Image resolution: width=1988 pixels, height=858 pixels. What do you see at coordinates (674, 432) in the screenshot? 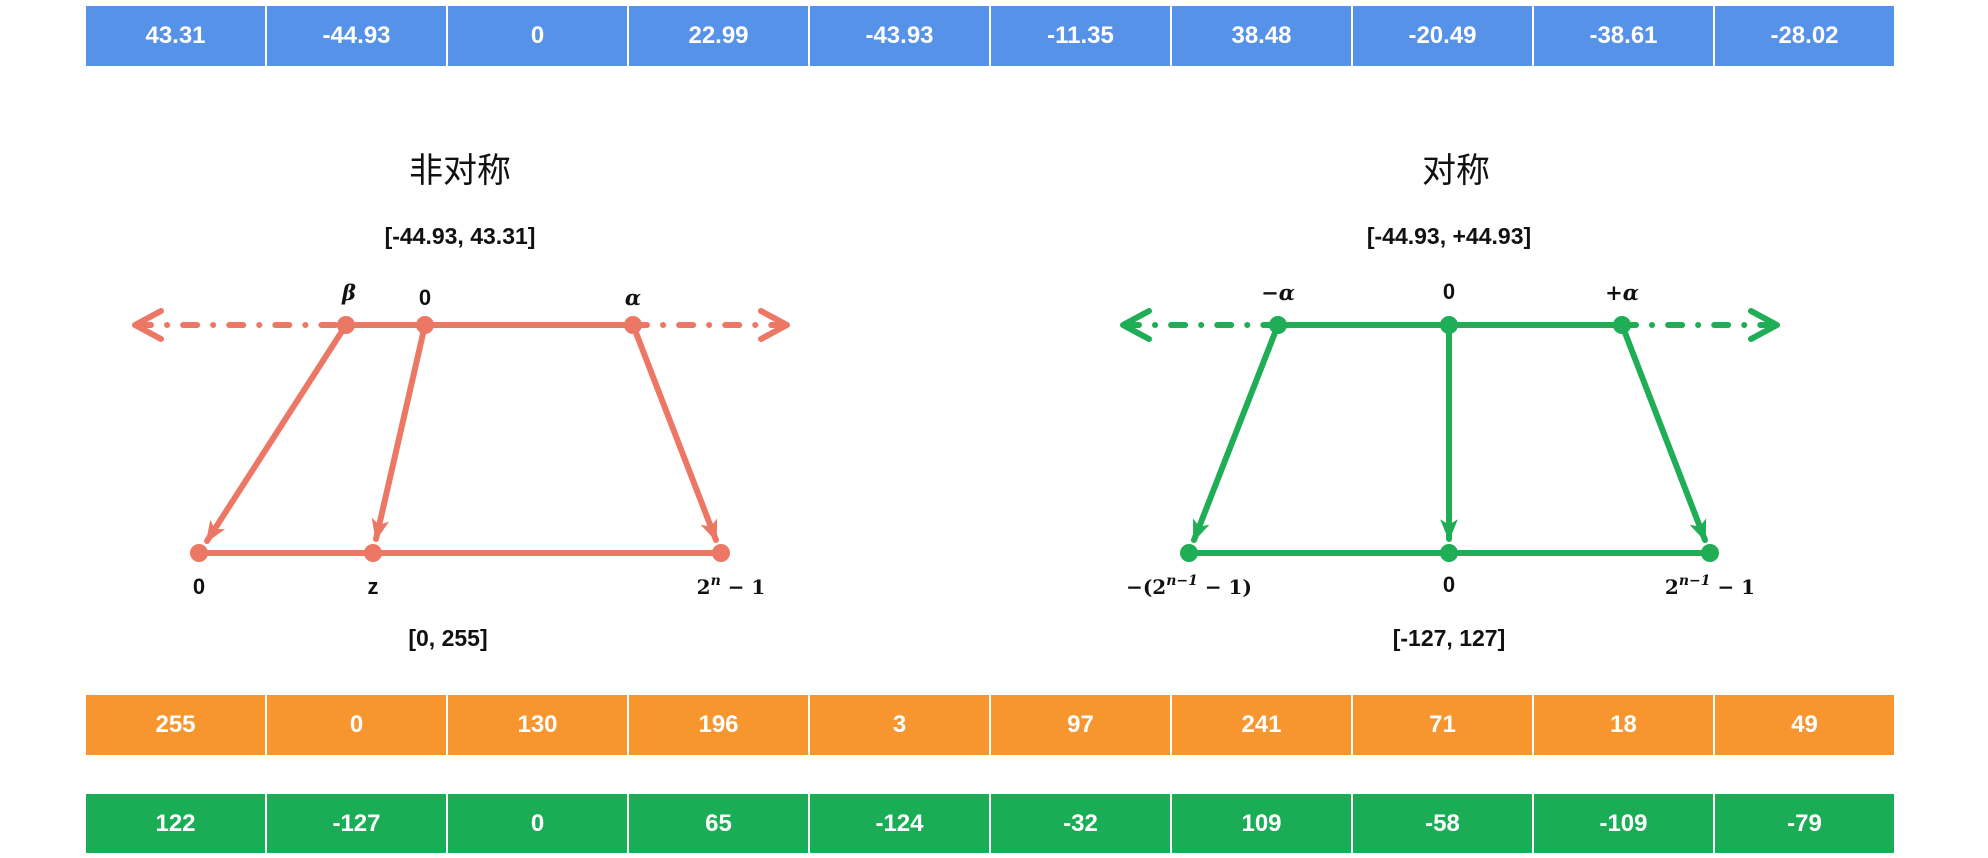
I see `map-arrow-alpha` at bounding box center [674, 432].